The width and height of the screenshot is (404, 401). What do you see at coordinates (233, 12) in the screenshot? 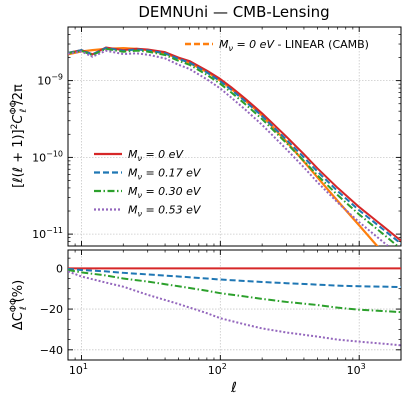
I see `chart-title: DEMNUni — CMB-Lensing` at bounding box center [233, 12].